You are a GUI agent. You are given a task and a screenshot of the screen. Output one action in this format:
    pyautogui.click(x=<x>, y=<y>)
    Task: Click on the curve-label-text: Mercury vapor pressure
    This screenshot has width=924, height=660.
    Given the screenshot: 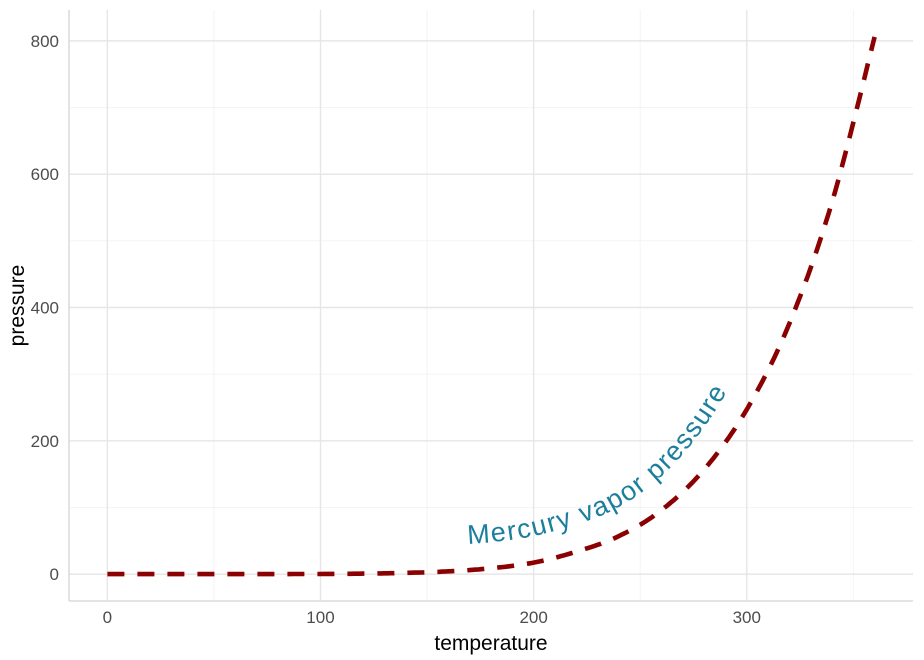 What is the action you would take?
    pyautogui.click(x=598, y=464)
    